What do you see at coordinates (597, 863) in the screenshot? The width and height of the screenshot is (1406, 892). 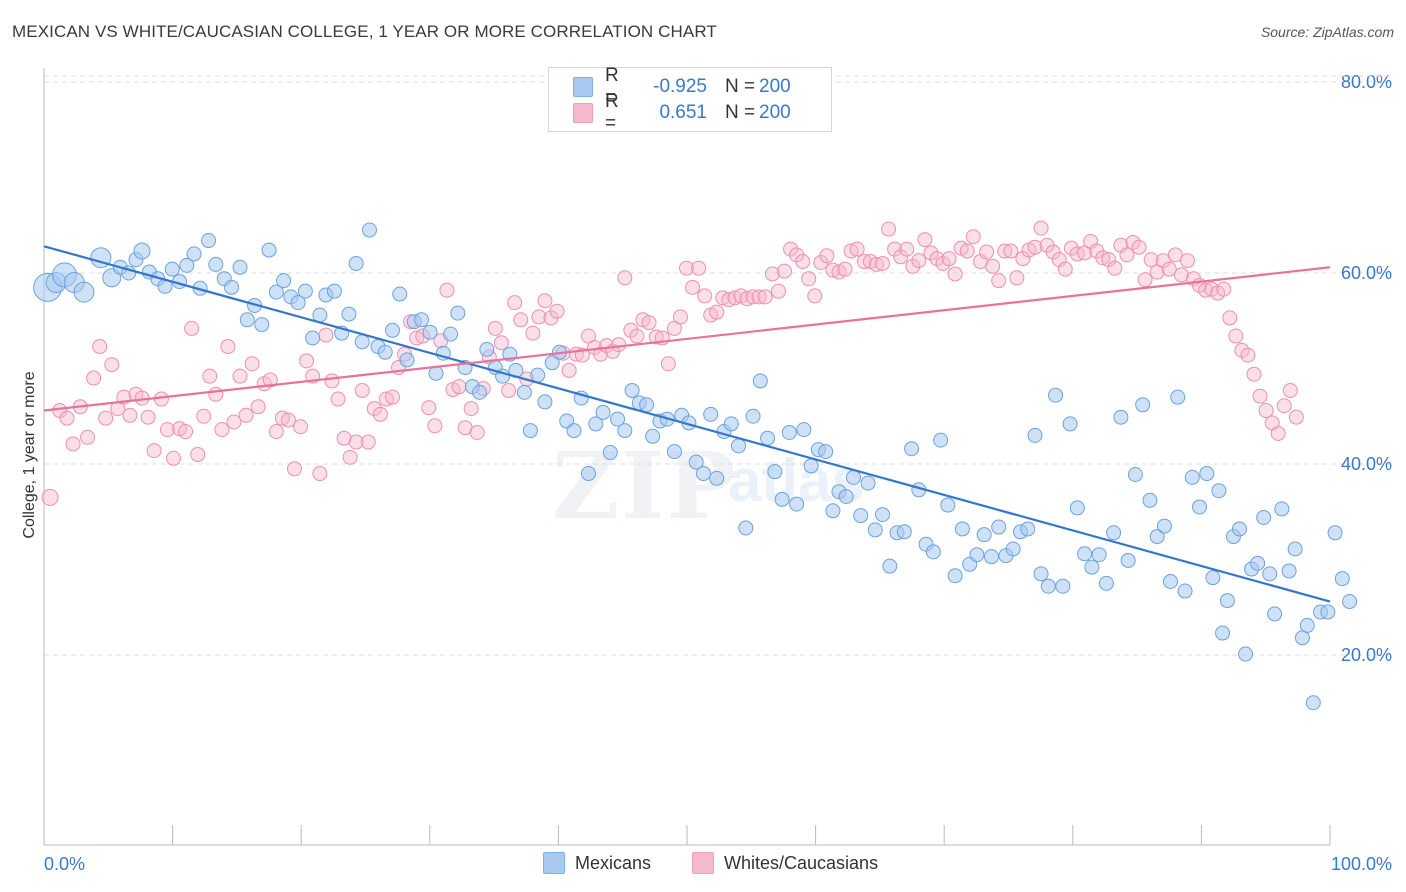 I see `legend-item-mexicans: Mexicans` at bounding box center [597, 863].